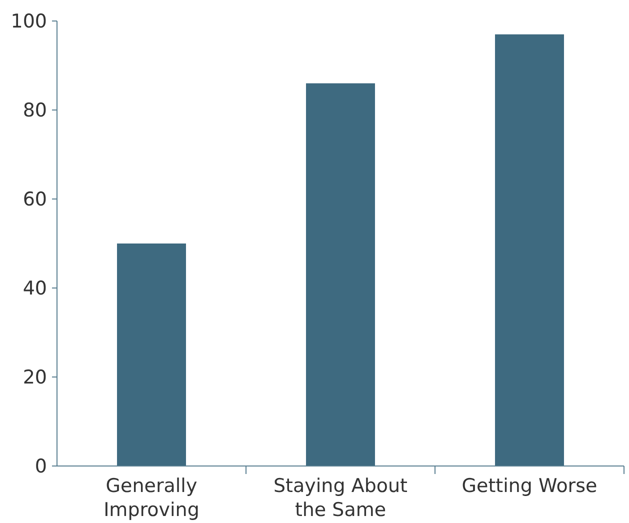  What do you see at coordinates (34, 199) in the screenshot?
I see `y-tick-label: 60` at bounding box center [34, 199].